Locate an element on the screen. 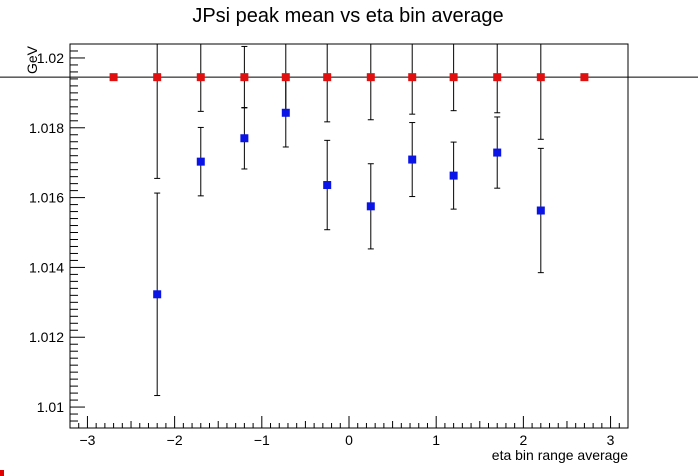 This screenshot has height=476, width=698. y-tick-label: 1.012 is located at coordinates (46, 337).